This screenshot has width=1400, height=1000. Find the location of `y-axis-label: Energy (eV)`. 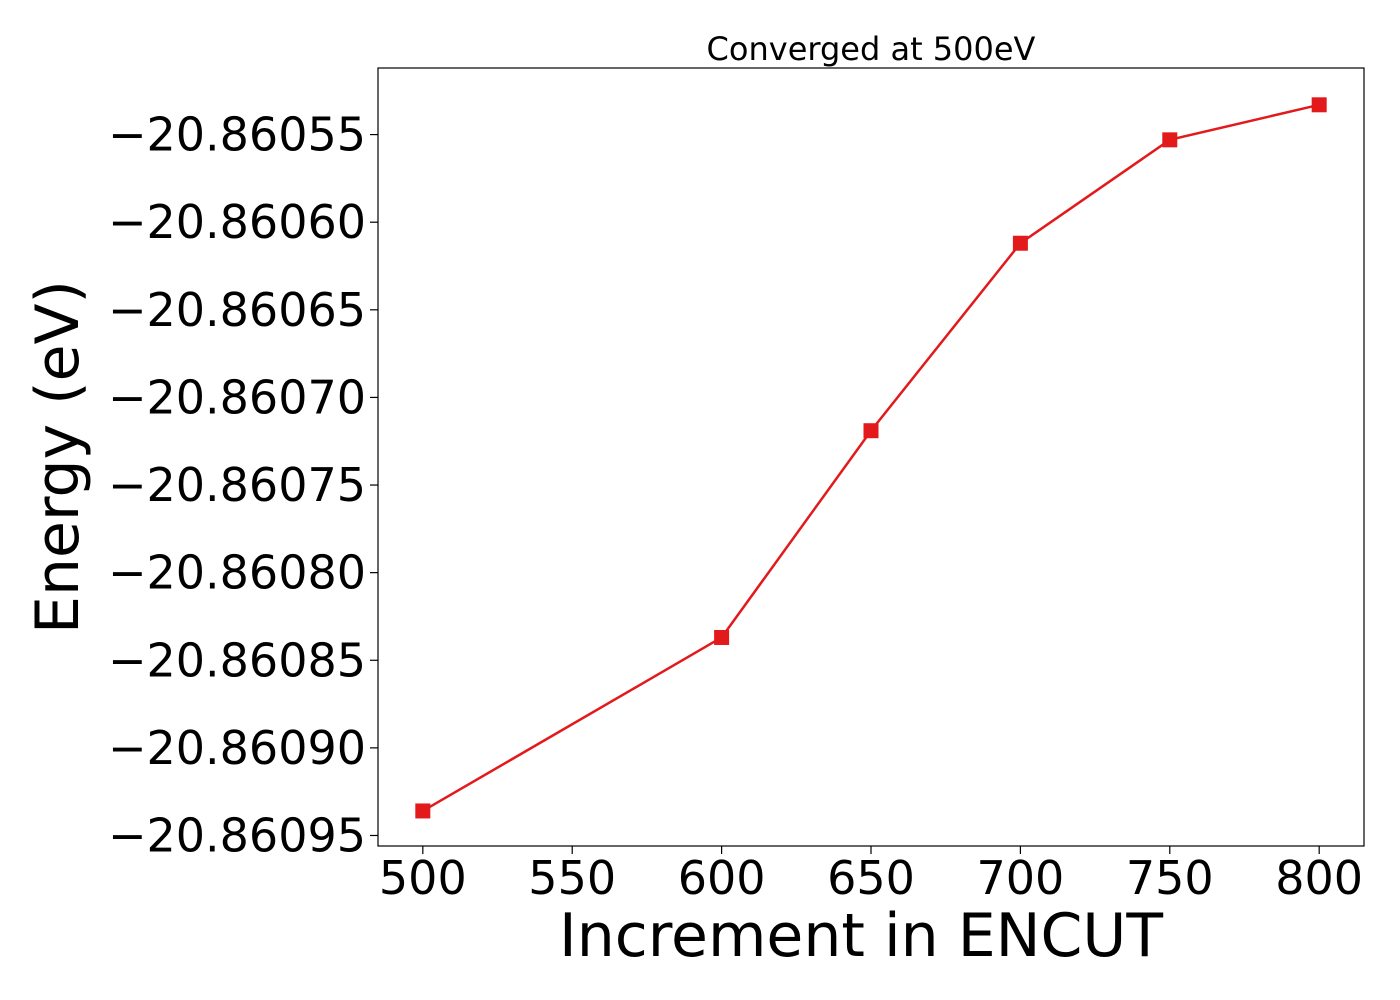

y-axis-label: Energy (eV) is located at coordinates (58, 457).